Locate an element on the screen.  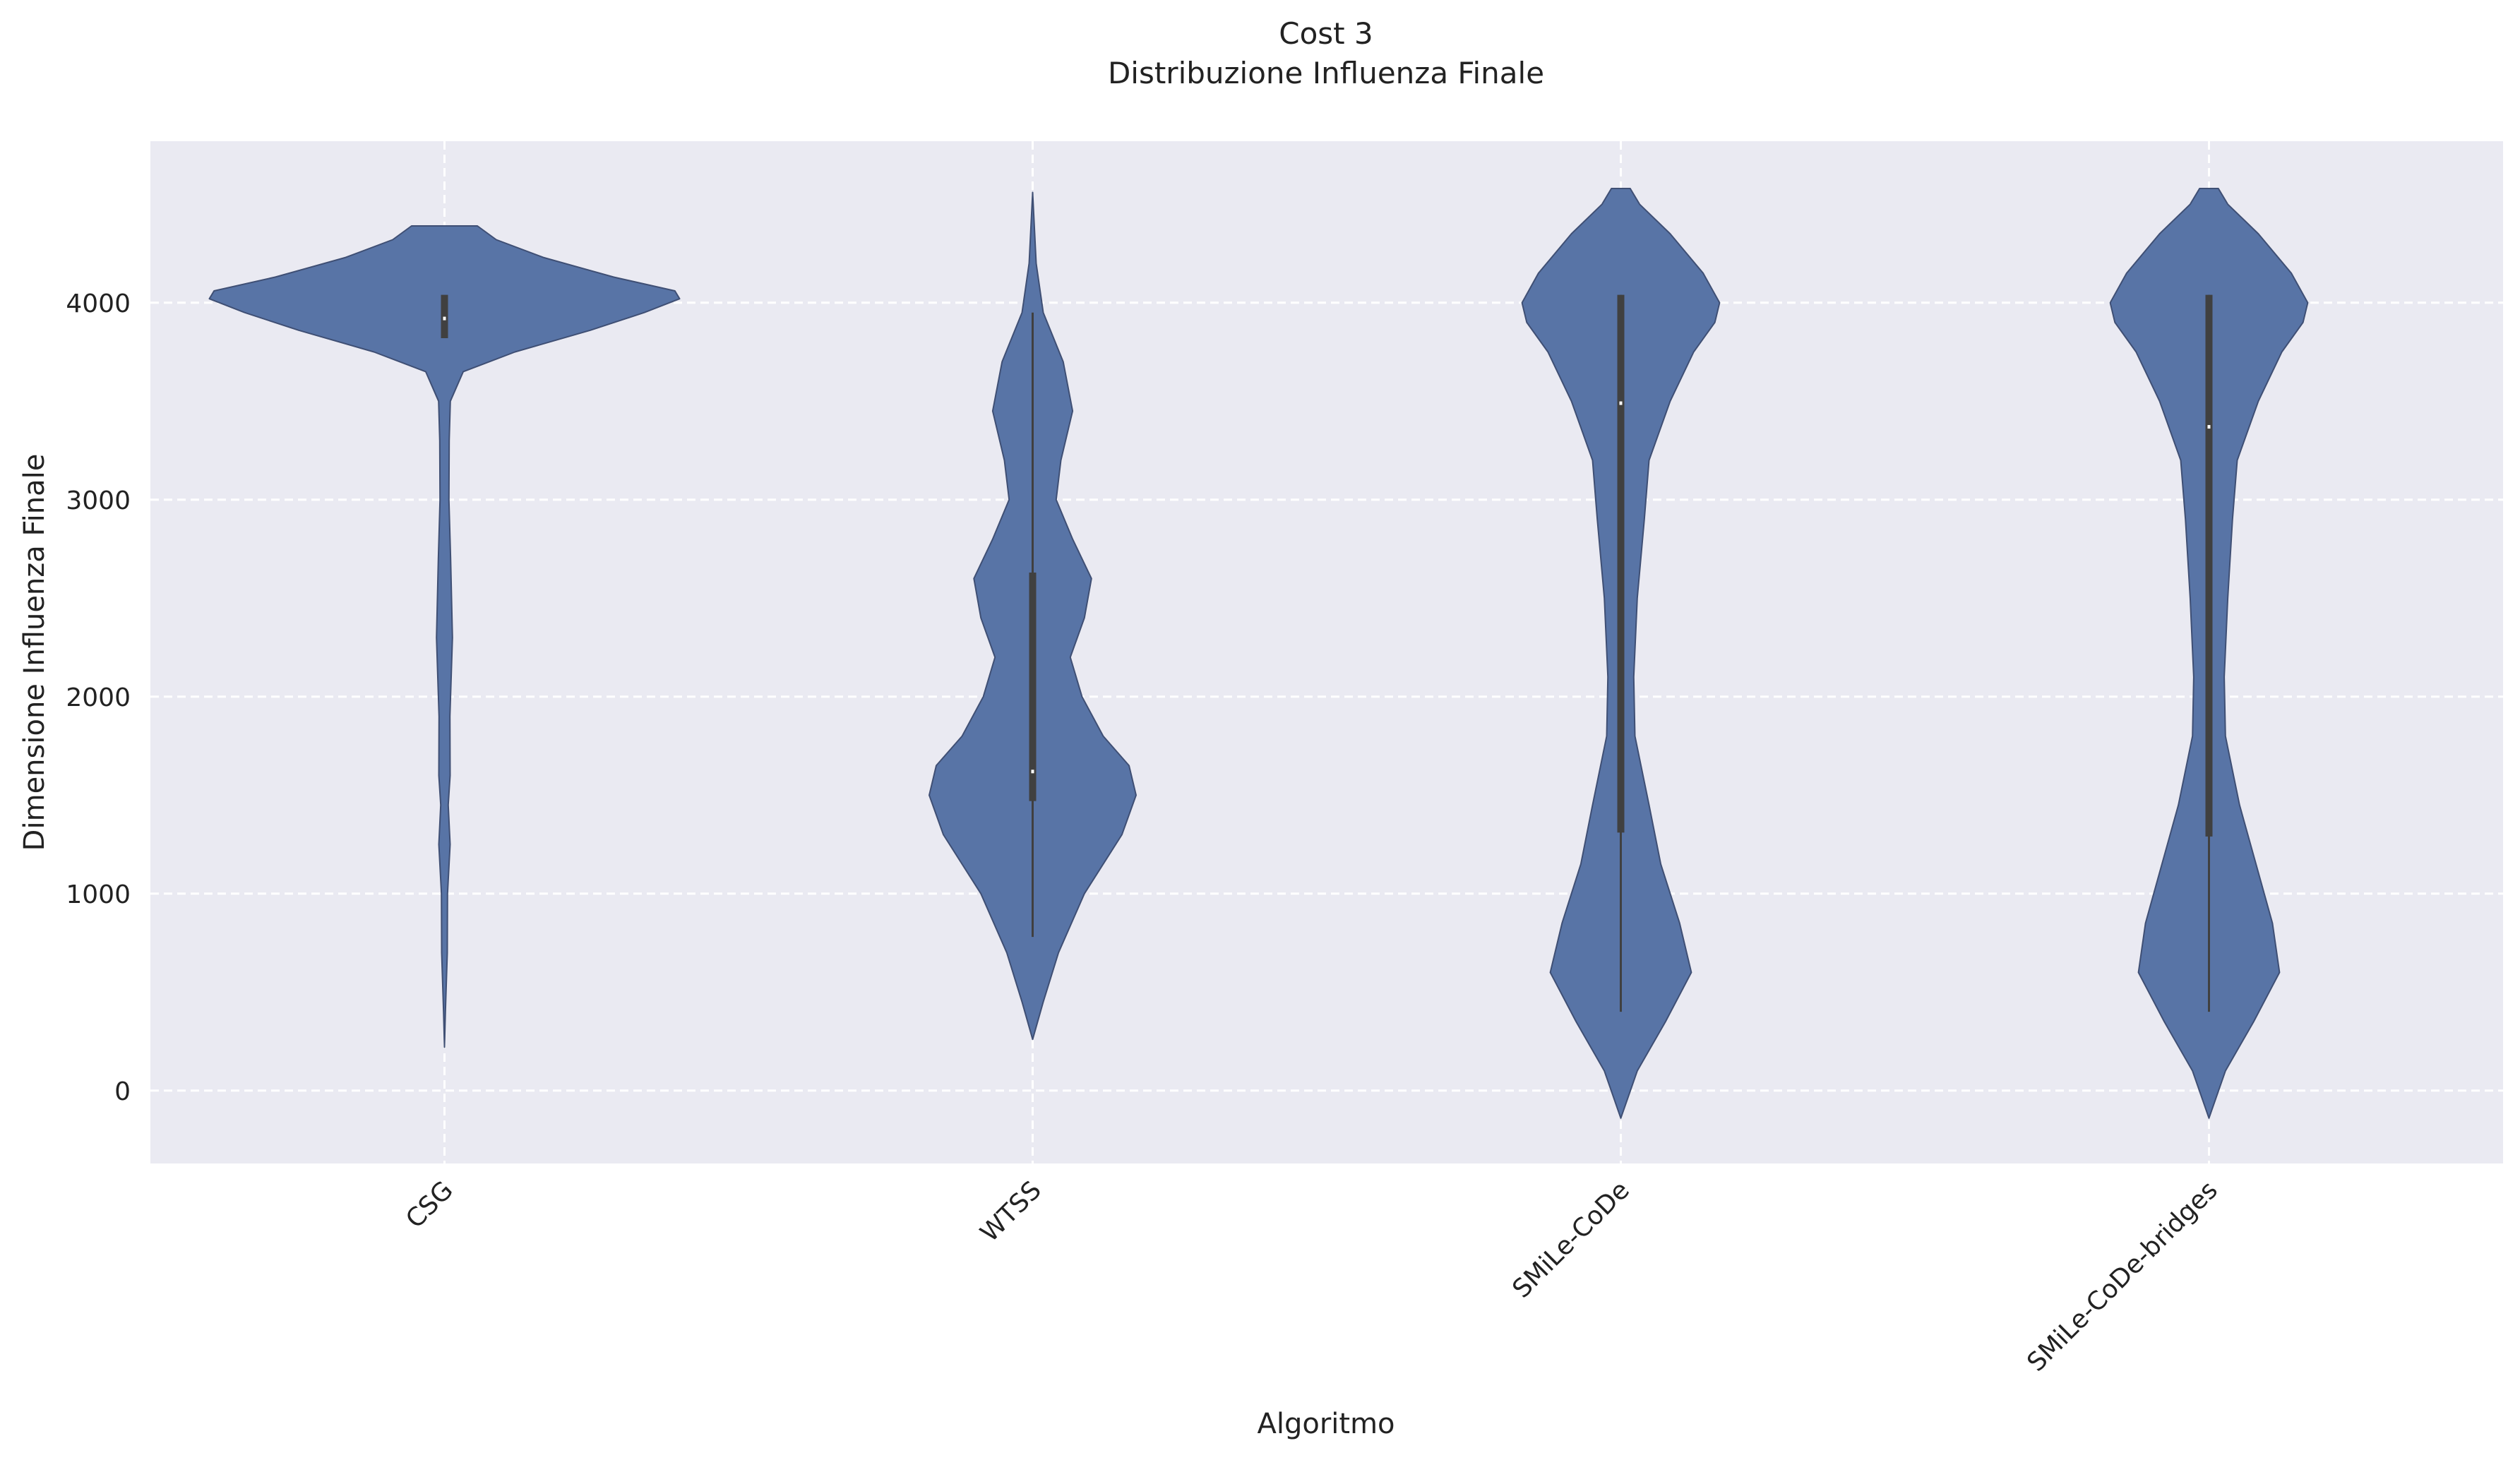
x-axis-label: Algoritmo is located at coordinates (1326, 1424).